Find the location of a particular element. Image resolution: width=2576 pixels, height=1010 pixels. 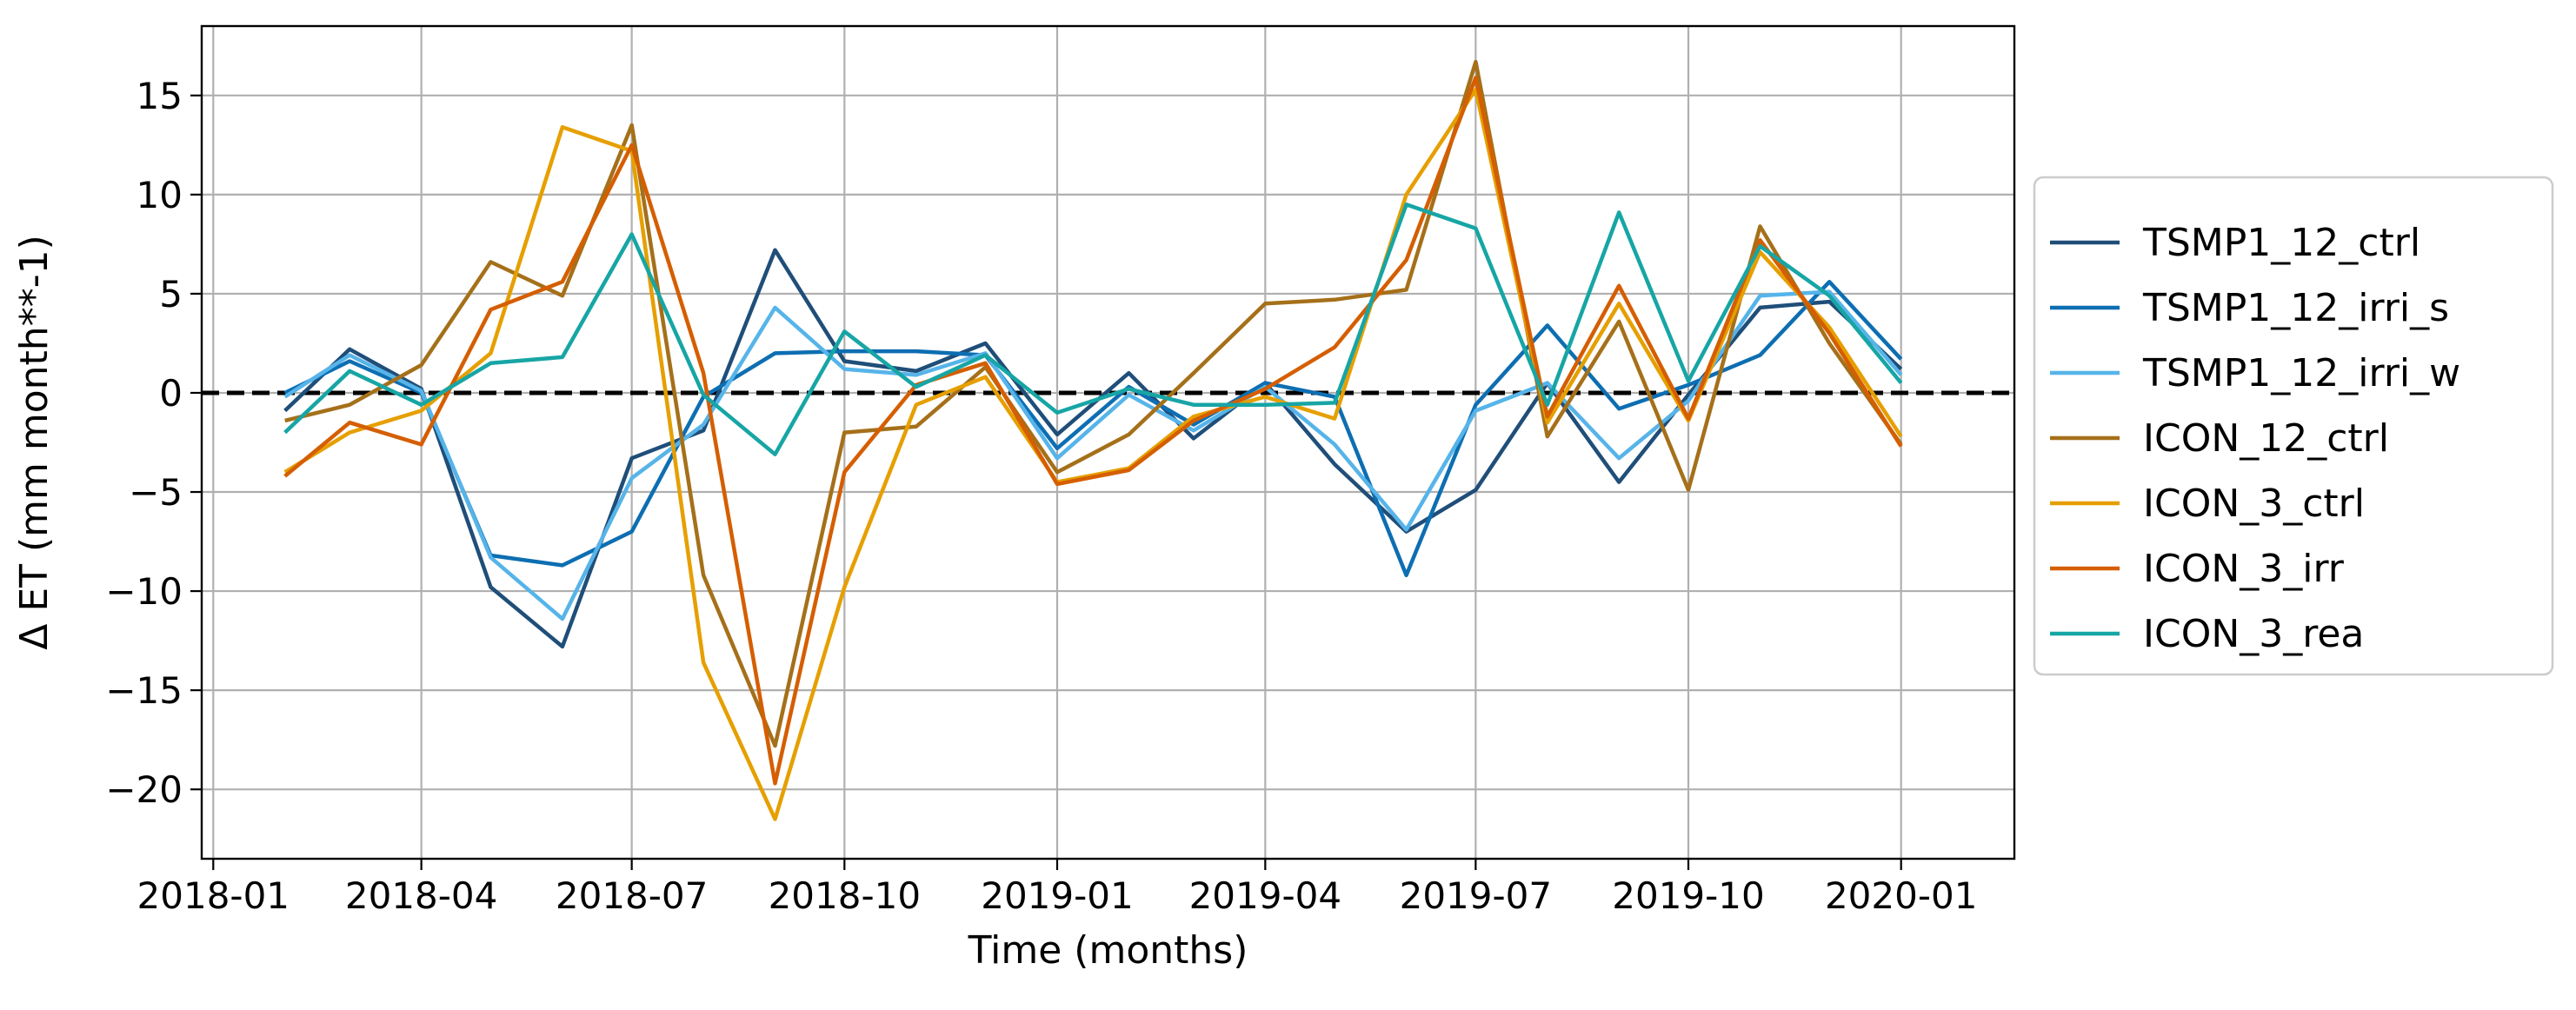

x-axis-label: Time (months) is located at coordinates (1108, 950).